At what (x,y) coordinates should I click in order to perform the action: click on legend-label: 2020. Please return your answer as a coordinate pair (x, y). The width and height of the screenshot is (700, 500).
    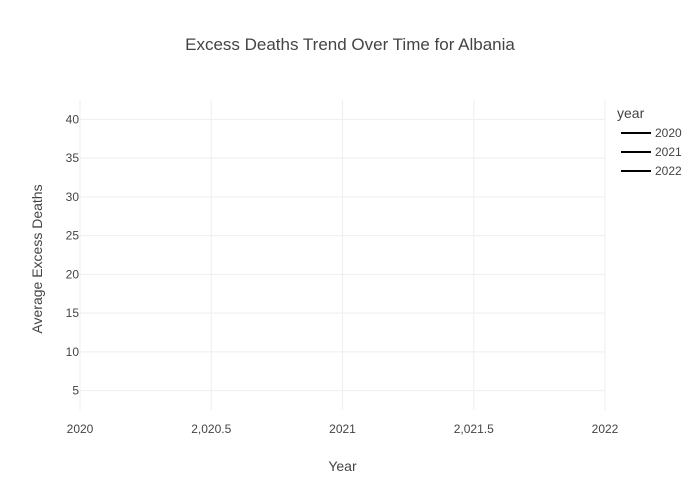
    Looking at the image, I should click on (668, 133).